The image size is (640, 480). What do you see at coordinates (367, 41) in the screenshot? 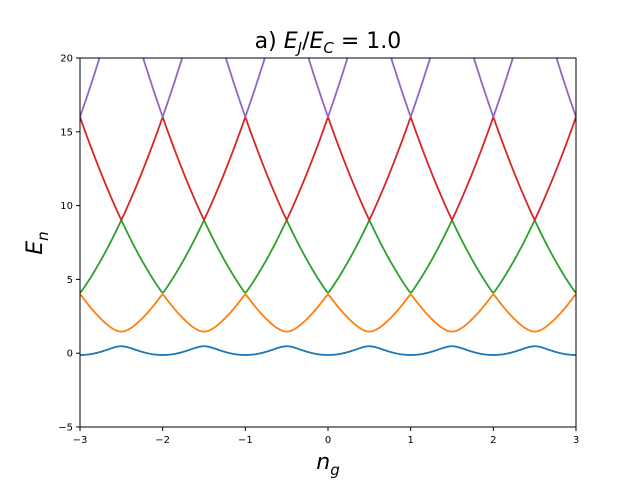
I see `title-equals: = 1.0` at bounding box center [367, 41].